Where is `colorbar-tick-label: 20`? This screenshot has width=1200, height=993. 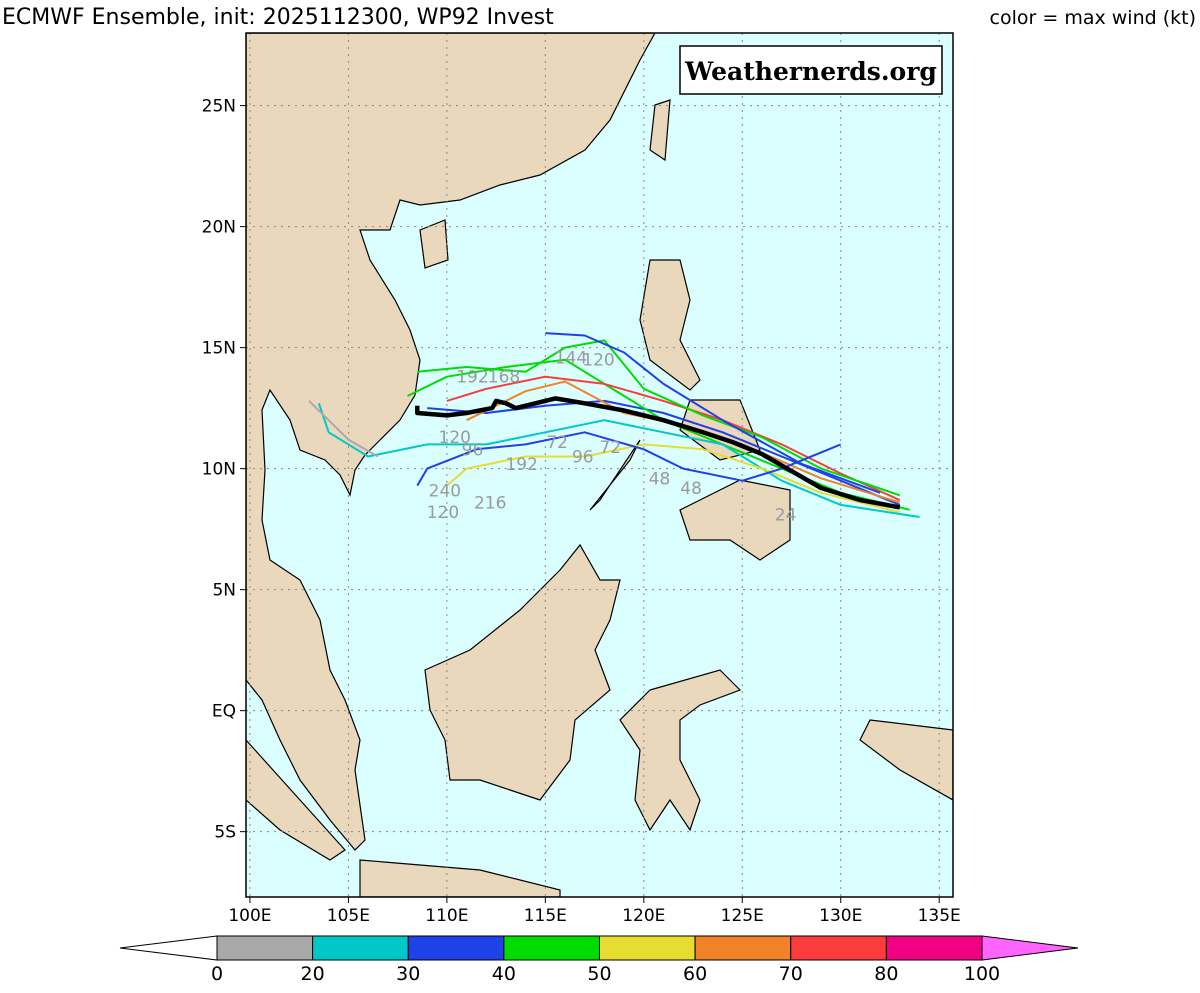
colorbar-tick-label: 20 is located at coordinates (313, 974).